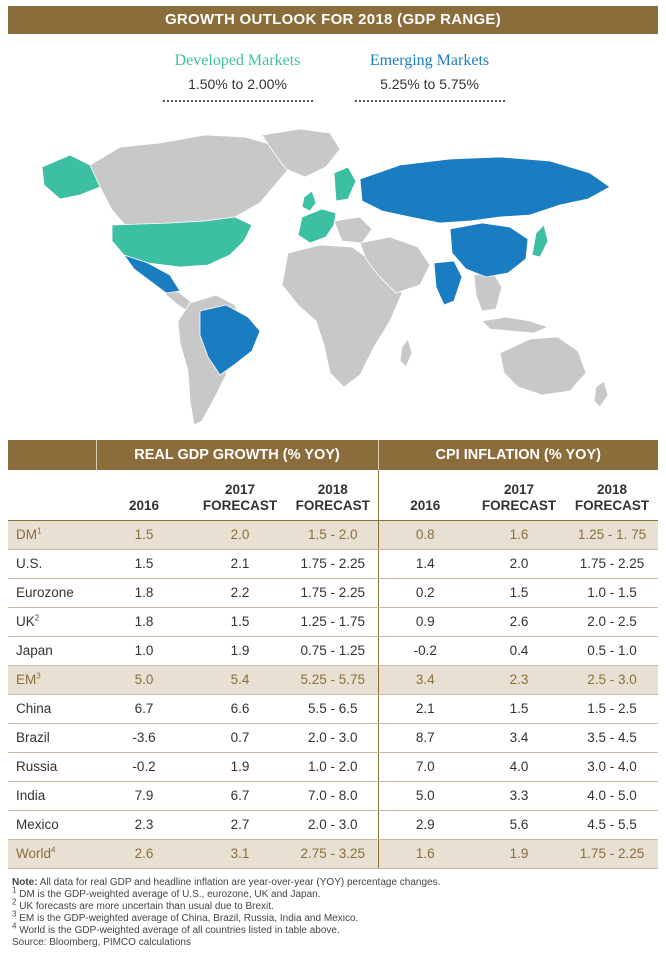 The image size is (666, 968). What do you see at coordinates (71, 177) in the screenshot?
I see `map-alaska` at bounding box center [71, 177].